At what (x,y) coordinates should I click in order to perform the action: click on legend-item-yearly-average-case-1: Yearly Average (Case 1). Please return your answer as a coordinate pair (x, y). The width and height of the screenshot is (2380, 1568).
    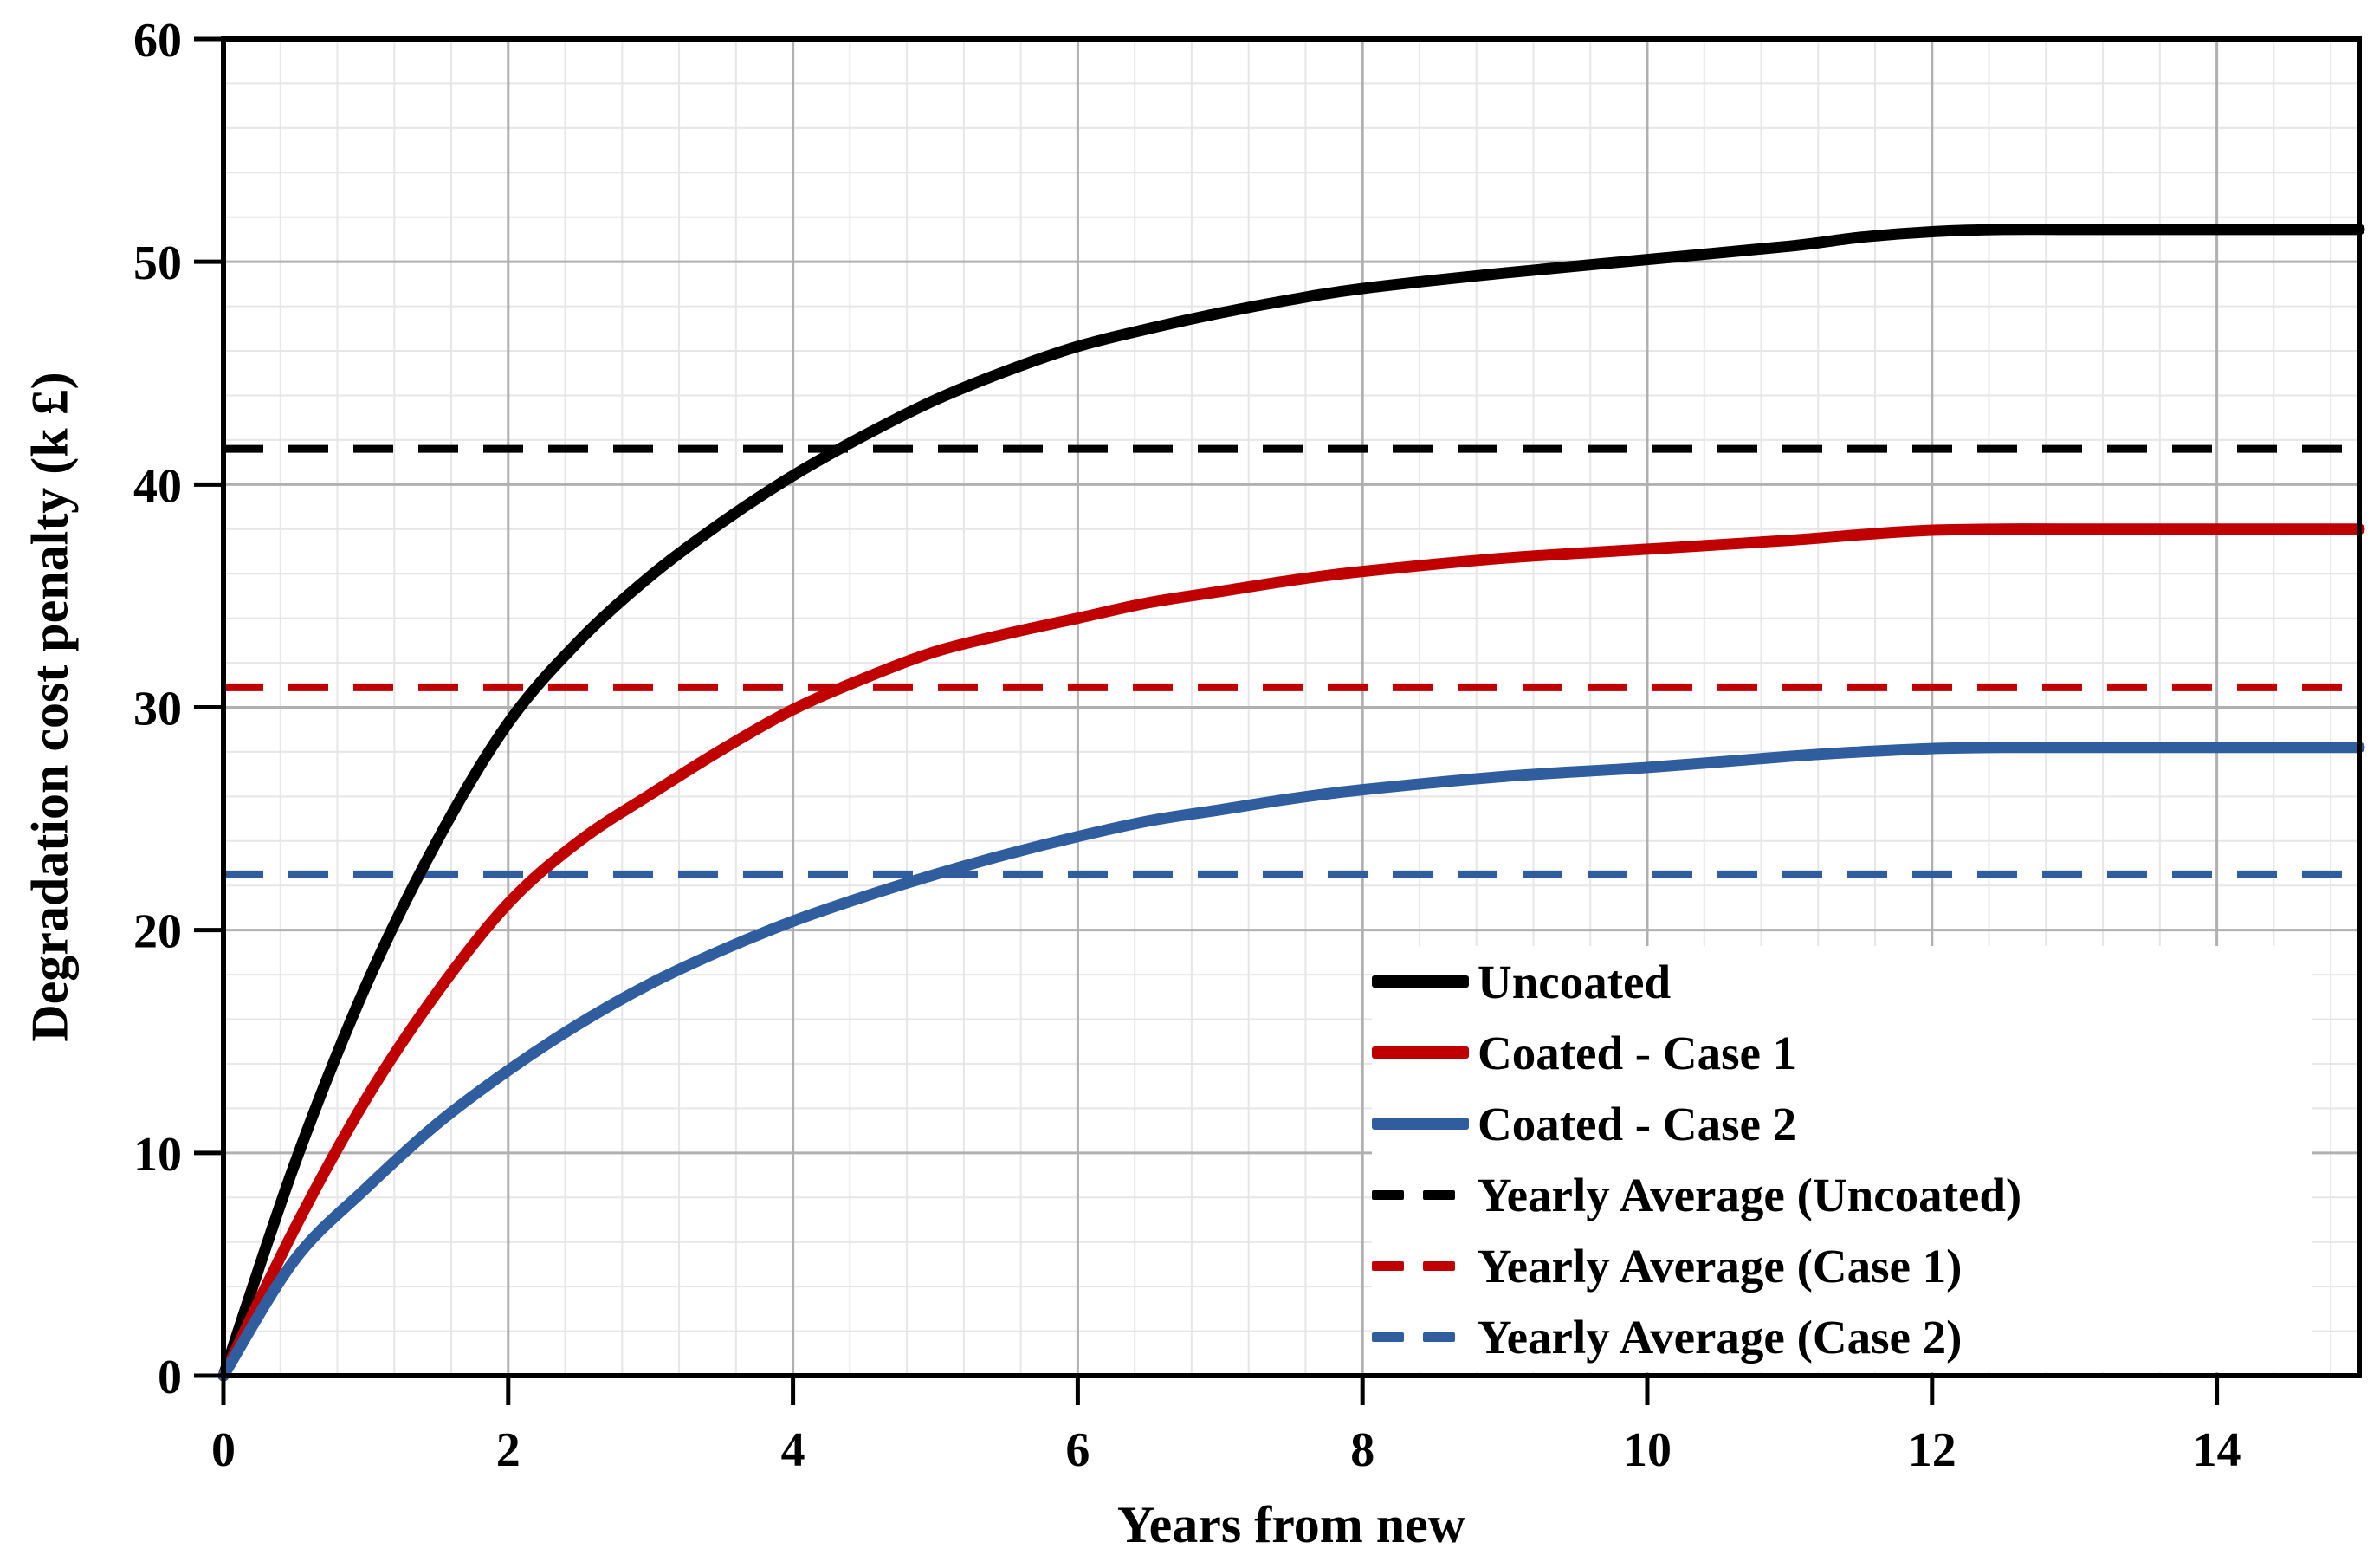
    Looking at the image, I should click on (1842, 1266).